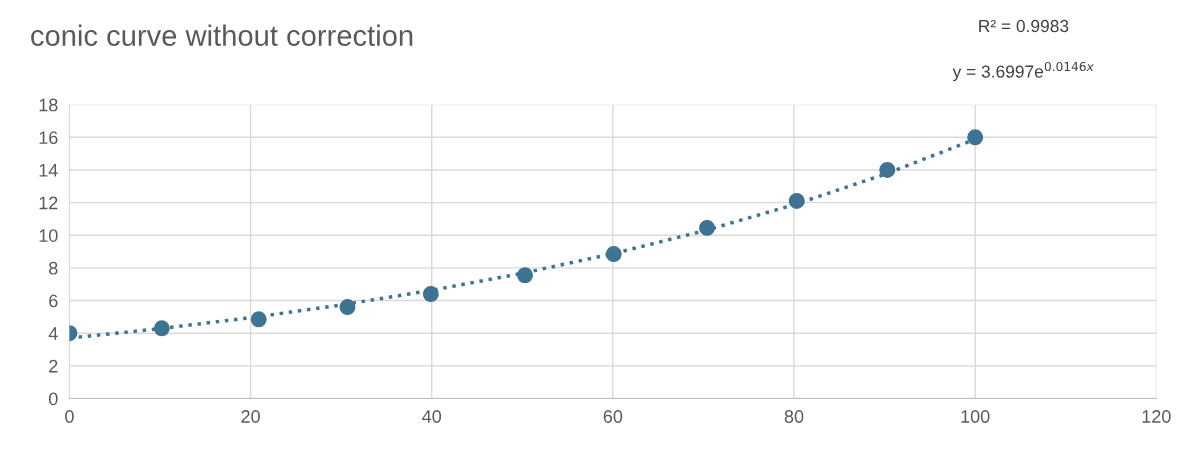 Image resolution: width=1197 pixels, height=457 pixels. I want to click on chart-title: conic curve without correction, so click(222, 35).